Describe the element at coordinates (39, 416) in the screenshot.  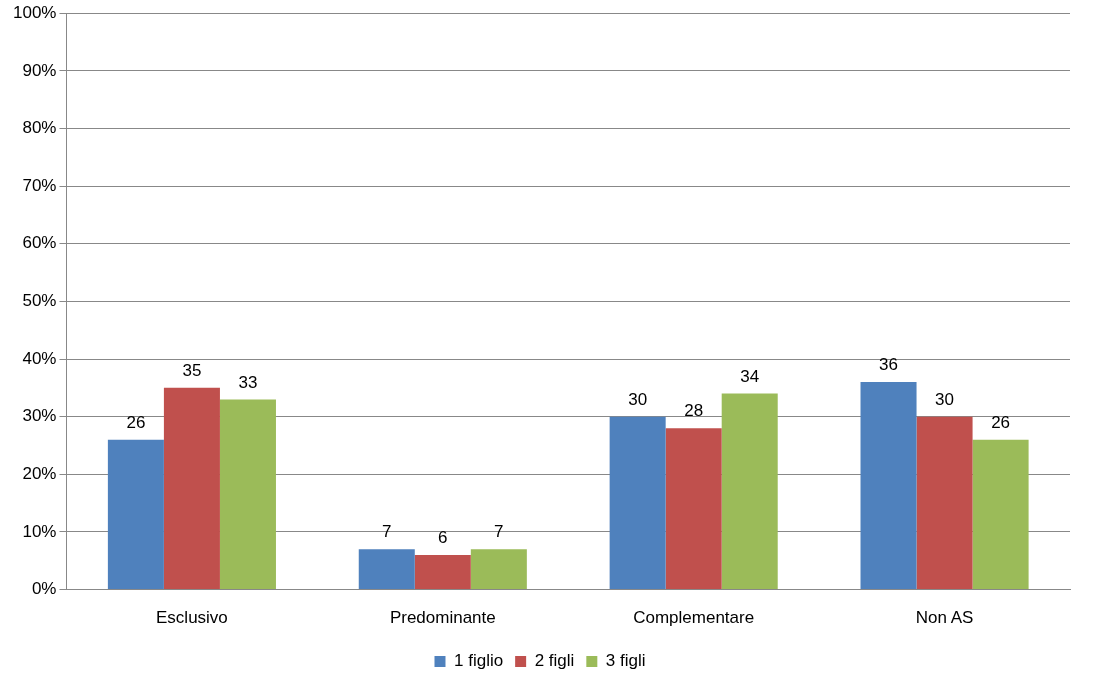
I see `y-tick-label: 30%` at that location.